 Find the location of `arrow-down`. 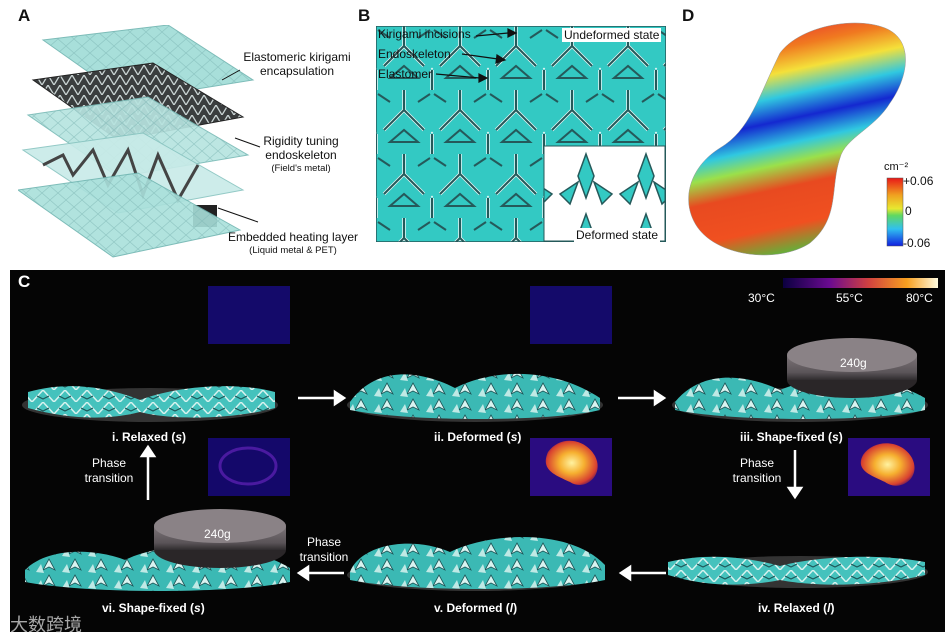

arrow-down is located at coordinates (795, 475).